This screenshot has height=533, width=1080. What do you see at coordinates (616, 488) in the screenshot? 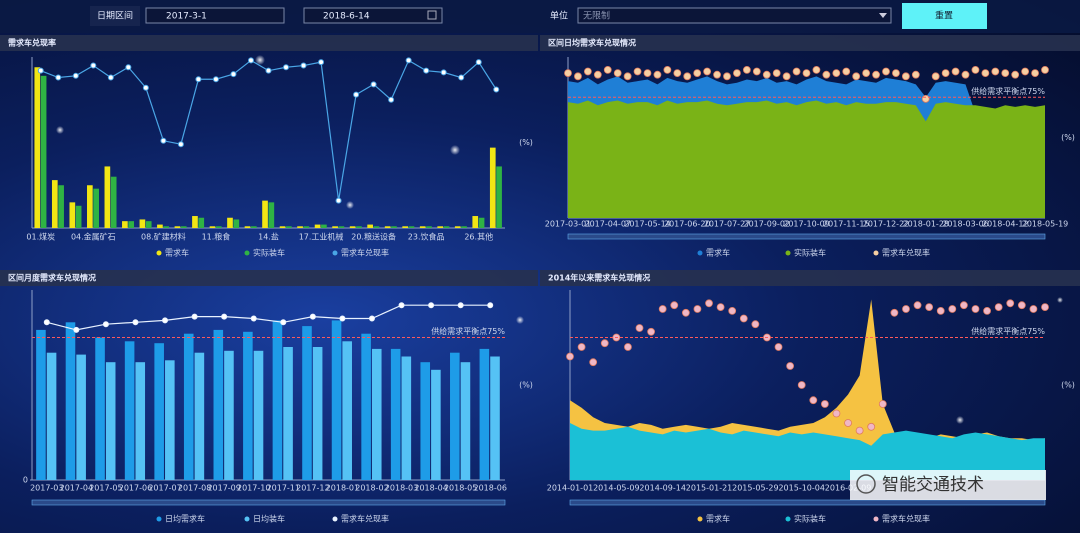
I see `x-tick-label: 2014-05-09` at bounding box center [616, 488].